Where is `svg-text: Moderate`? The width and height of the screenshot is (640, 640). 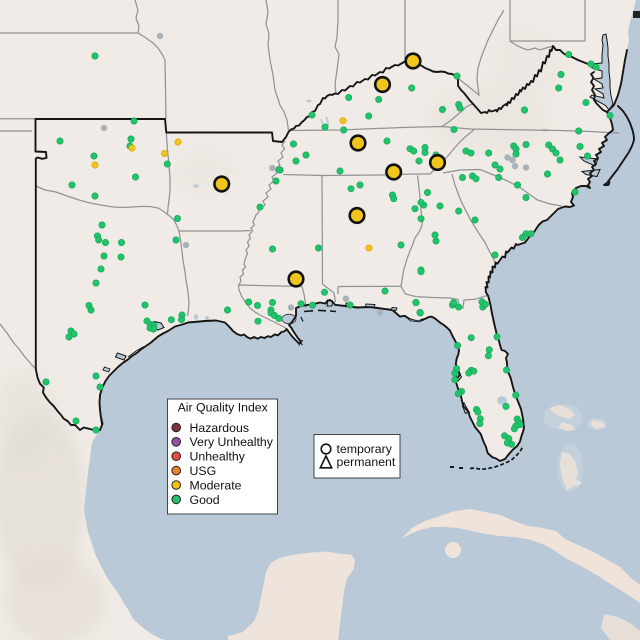
svg-text: Moderate is located at coordinates (216, 485).